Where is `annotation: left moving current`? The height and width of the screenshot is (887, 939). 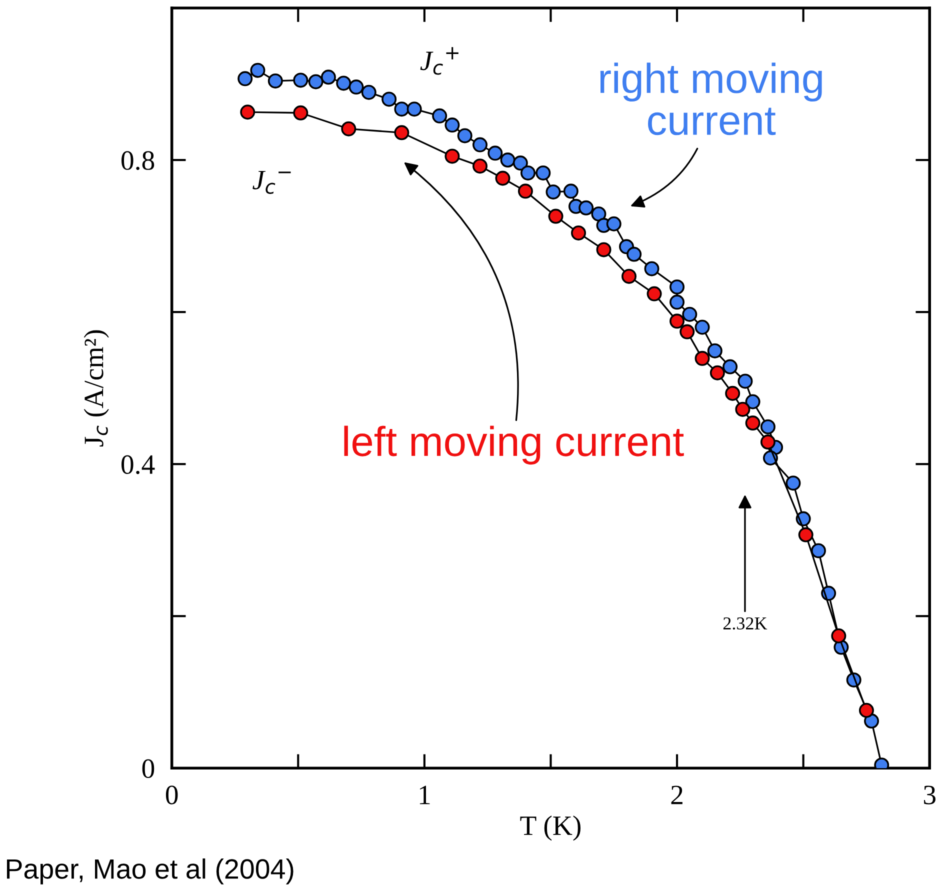 annotation: left moving current is located at coordinates (514, 445).